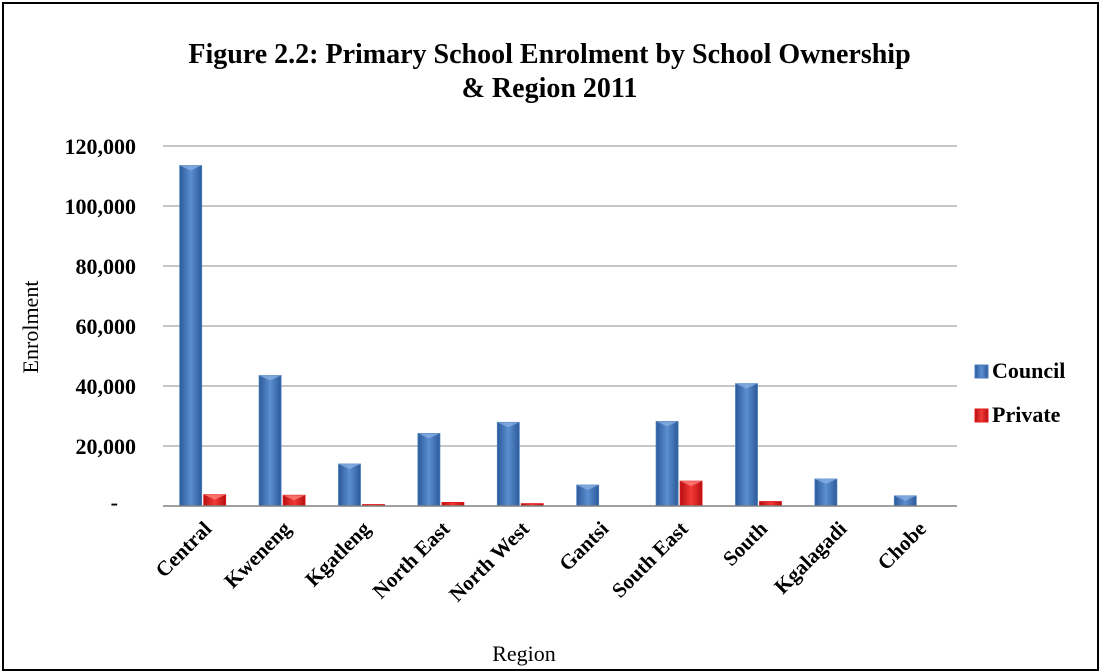  Describe the element at coordinates (583, 545) in the screenshot. I see `x-tick-label: Gantsi` at that location.